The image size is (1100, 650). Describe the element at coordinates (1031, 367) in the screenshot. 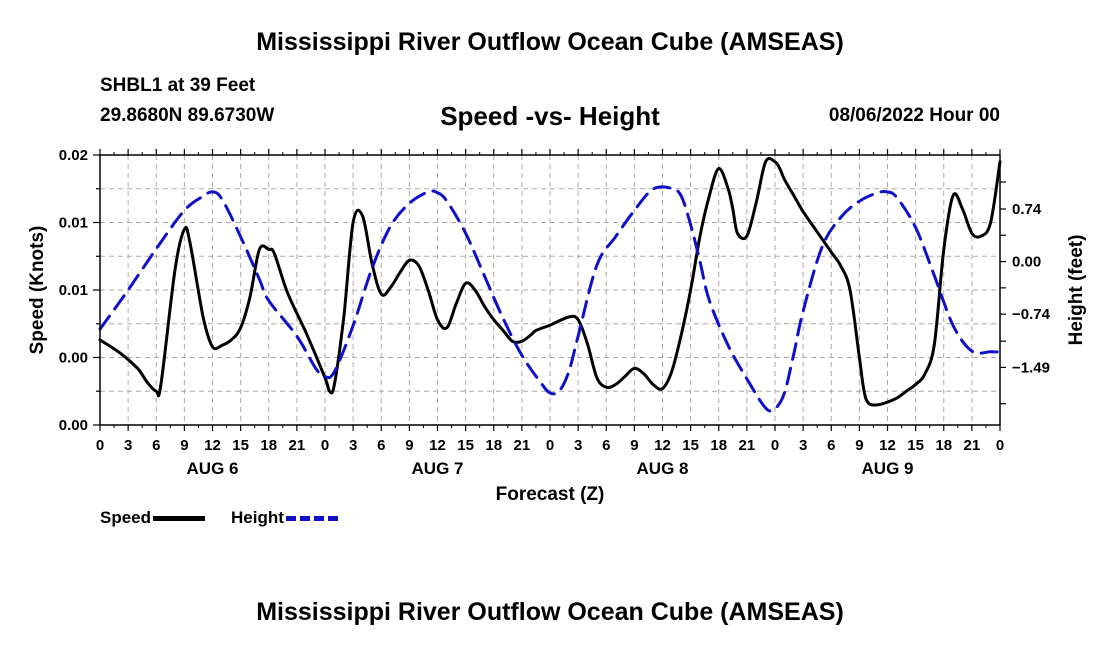

I see `y2-tick-label: −1.49` at that location.